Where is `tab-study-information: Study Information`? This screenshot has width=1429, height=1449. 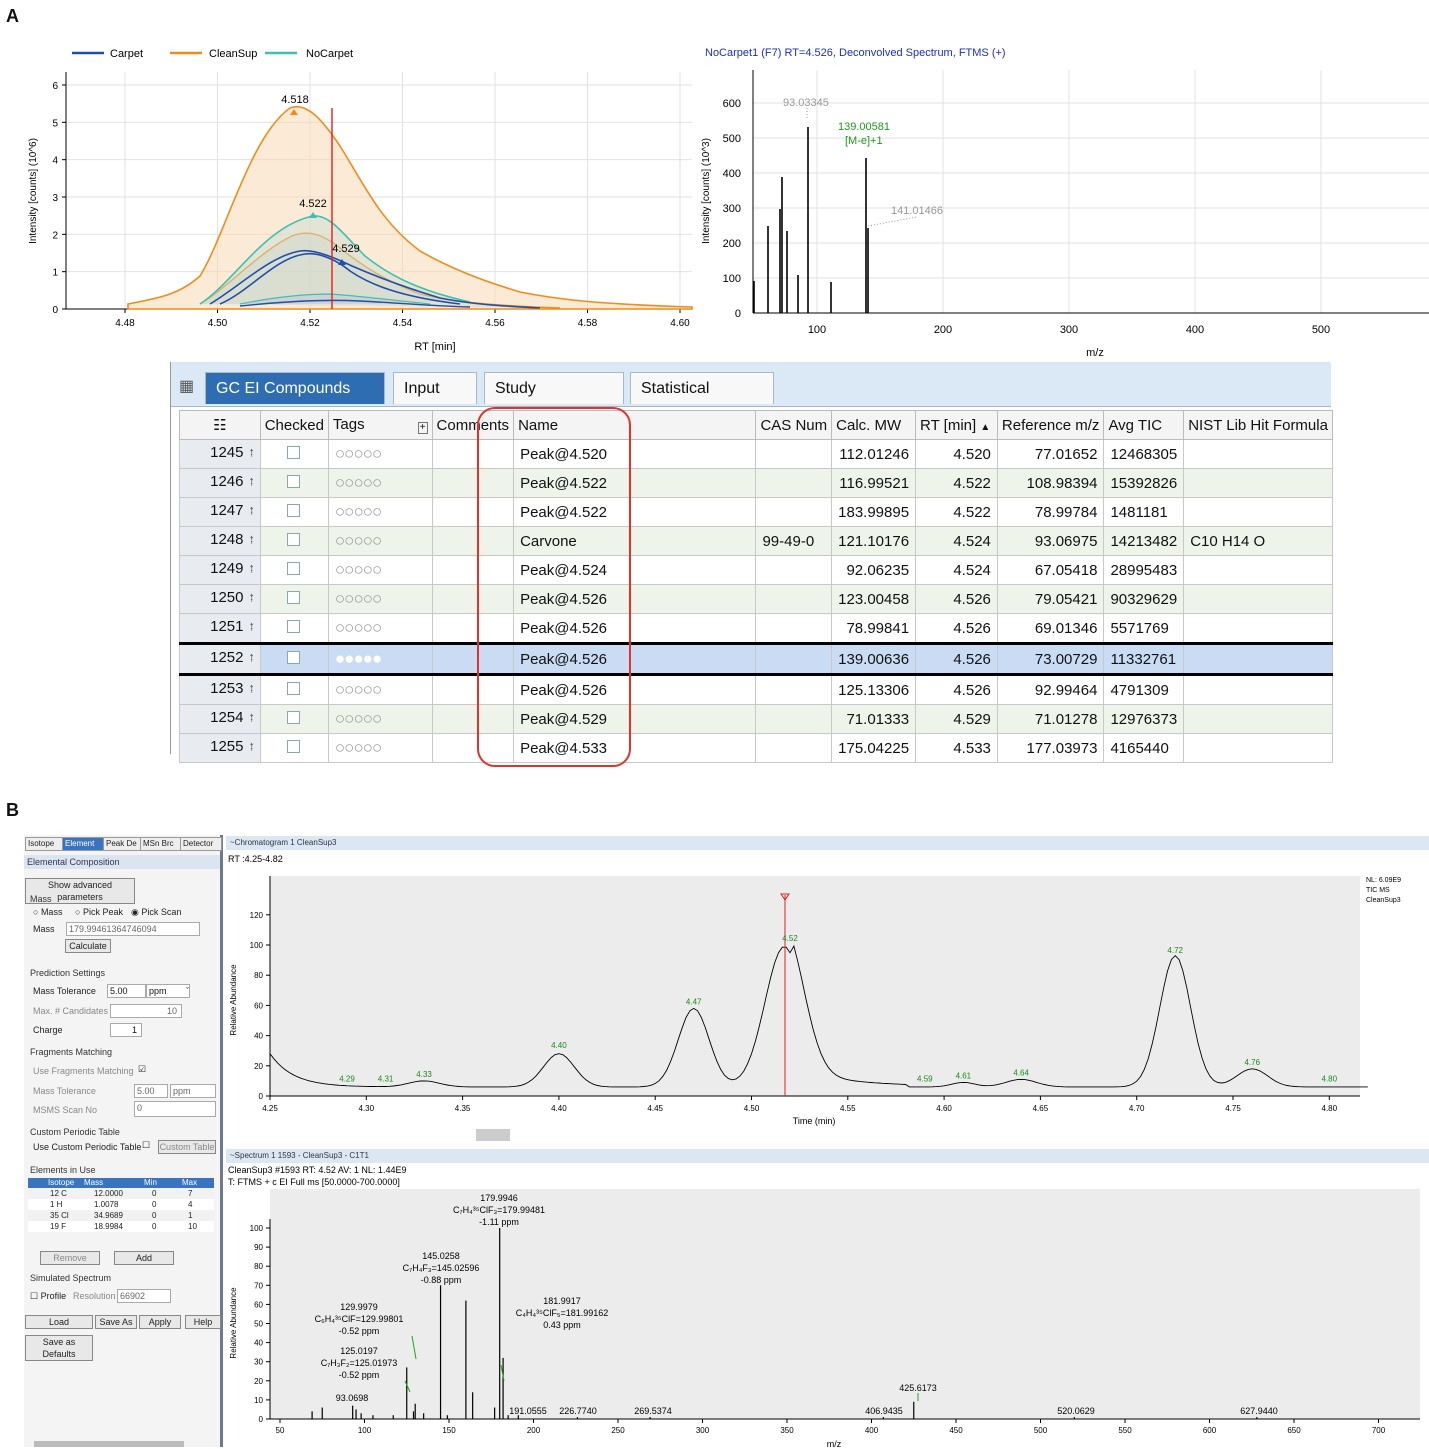 tab-study-information: Study Information is located at coordinates (554, 400).